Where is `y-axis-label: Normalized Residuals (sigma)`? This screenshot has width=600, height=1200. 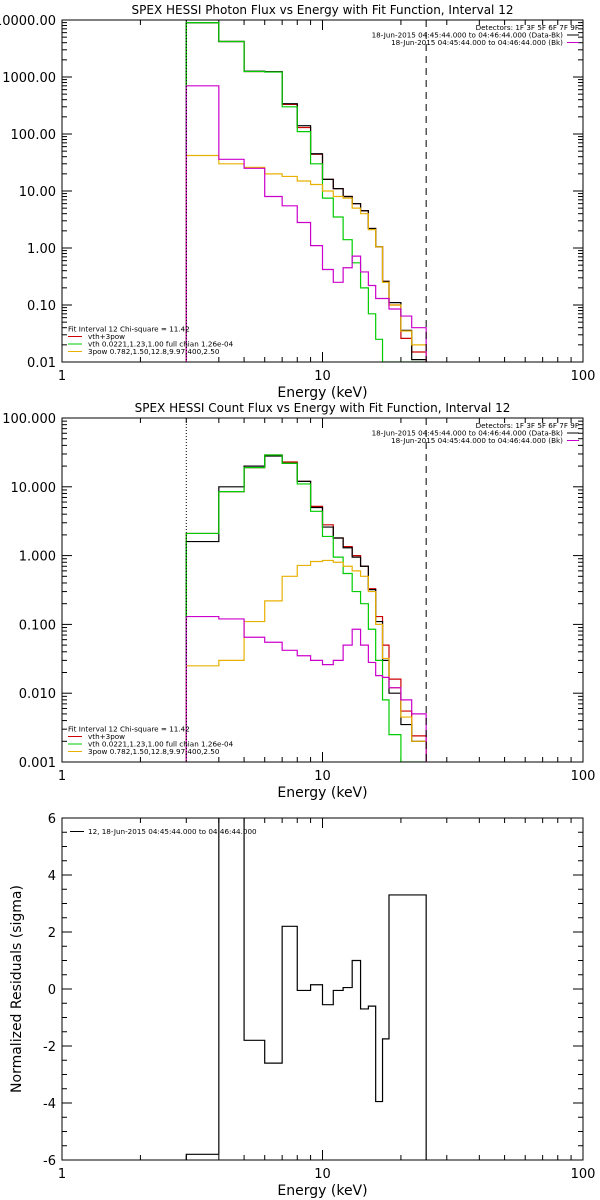
y-axis-label: Normalized Residuals (sigma) is located at coordinates (17, 989).